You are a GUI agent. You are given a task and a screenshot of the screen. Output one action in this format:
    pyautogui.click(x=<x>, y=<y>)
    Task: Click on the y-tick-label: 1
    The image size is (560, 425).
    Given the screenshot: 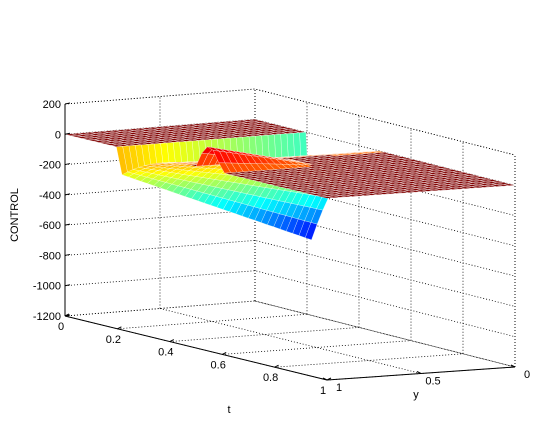 What is the action you would take?
    pyautogui.click(x=339, y=388)
    